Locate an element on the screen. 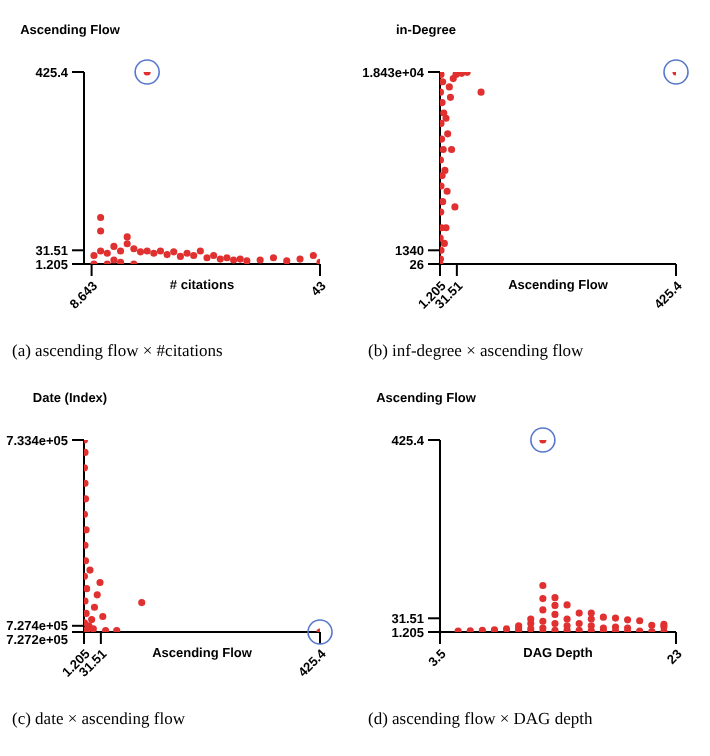  text: (d) ascending flow × DAG depth is located at coordinates (480, 718).